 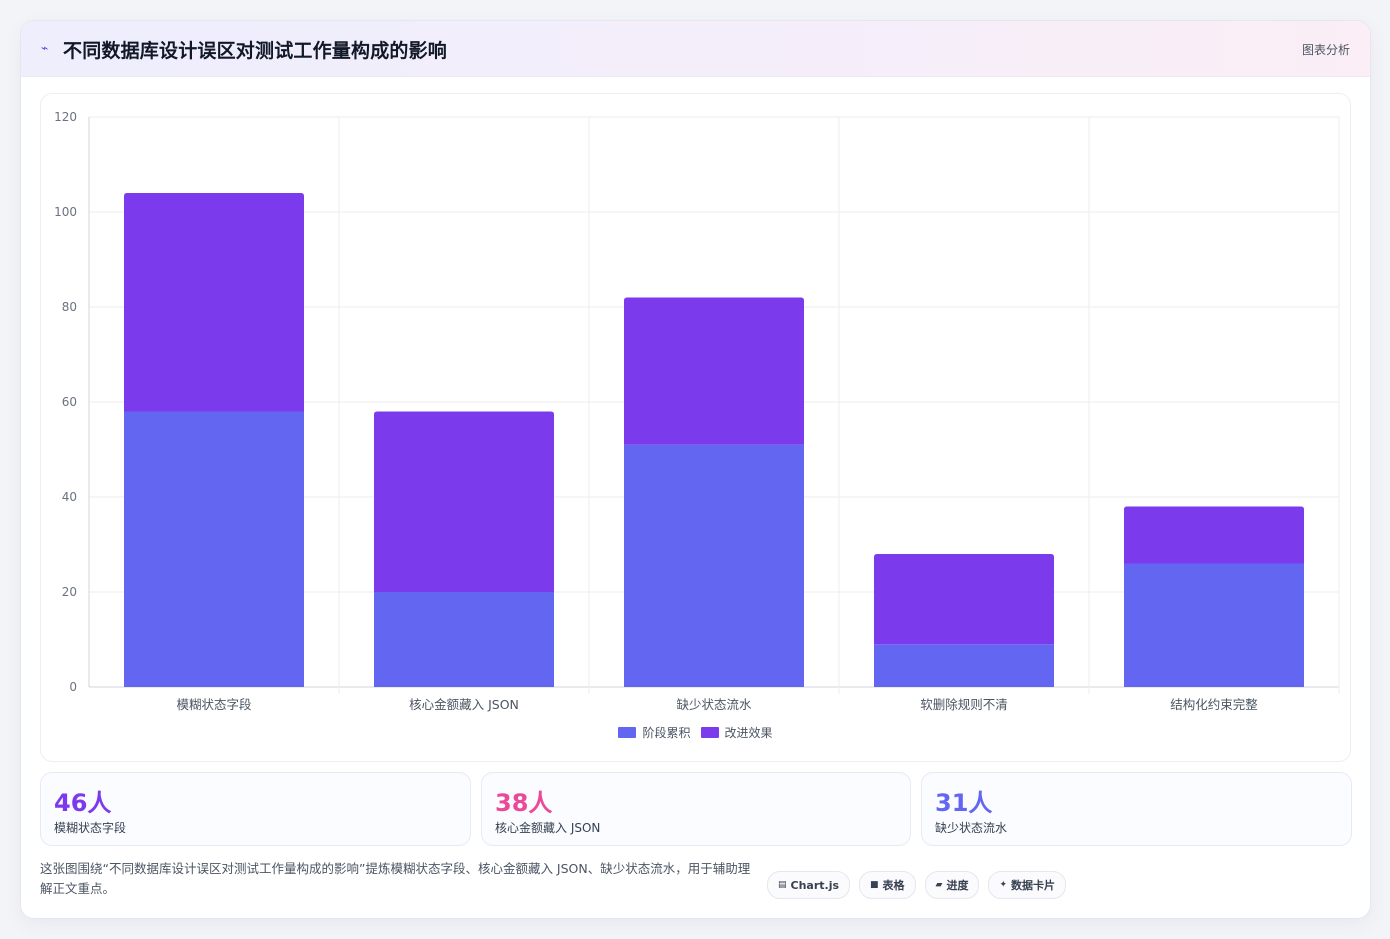 What do you see at coordinates (874, 885) in the screenshot?
I see `table-icon: ■` at bounding box center [874, 885].